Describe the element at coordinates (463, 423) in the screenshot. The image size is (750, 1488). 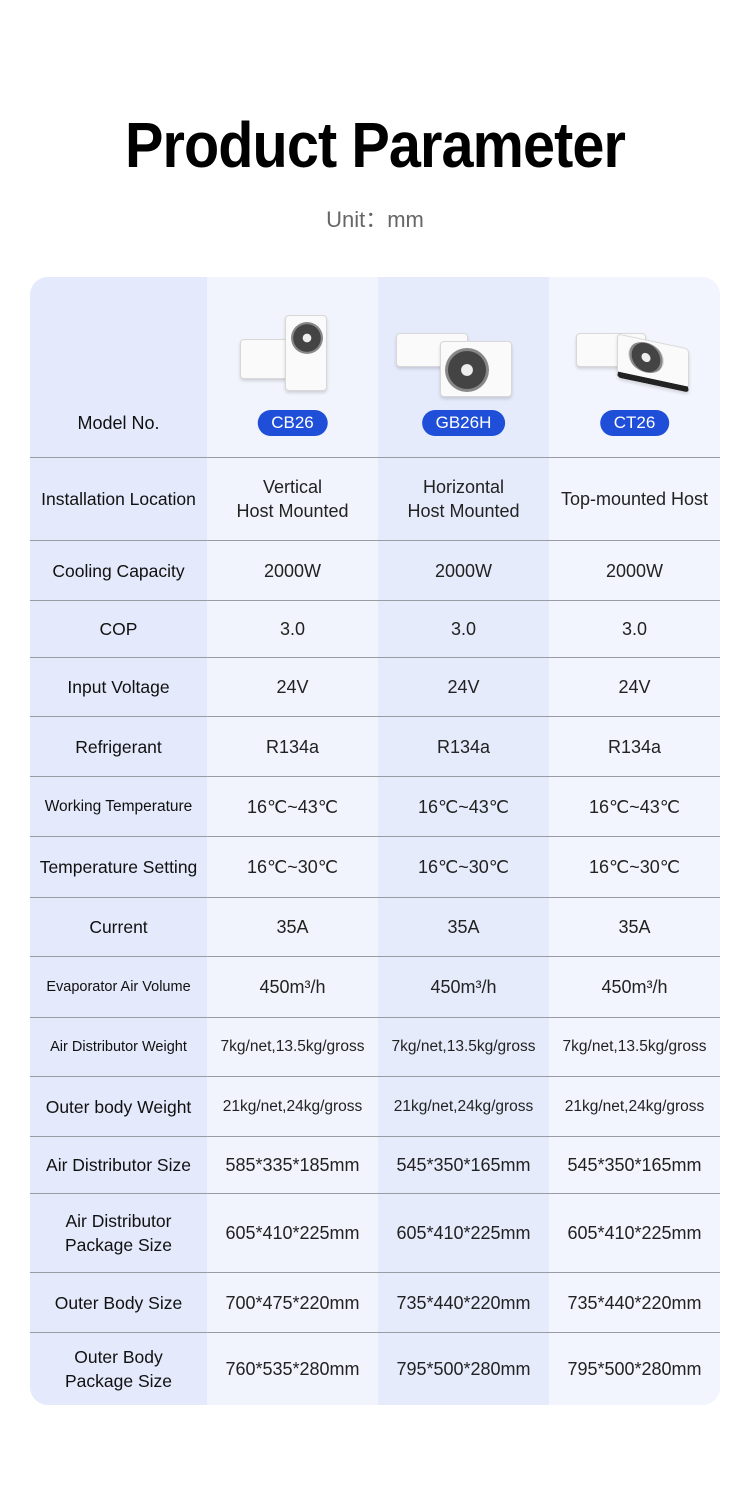
I see `model-badge: GB26H` at that location.